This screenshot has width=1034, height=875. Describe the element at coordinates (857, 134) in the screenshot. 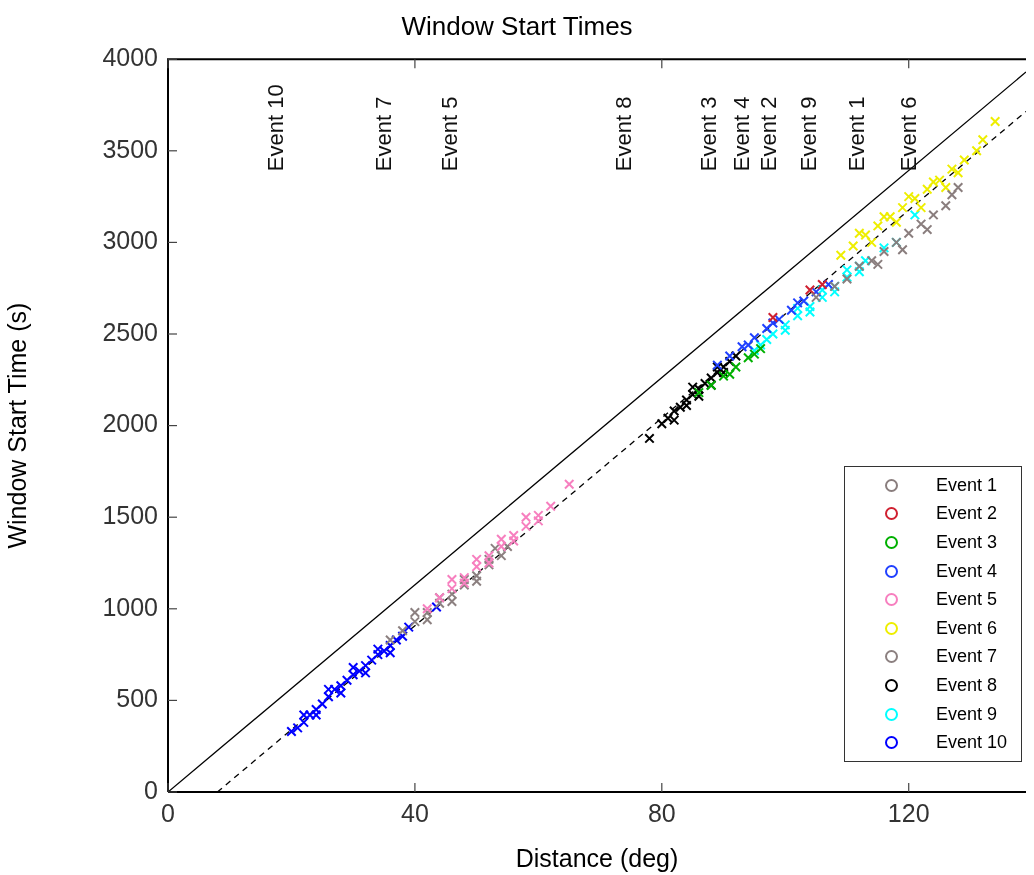

I see `annotation: Event 1` at that location.